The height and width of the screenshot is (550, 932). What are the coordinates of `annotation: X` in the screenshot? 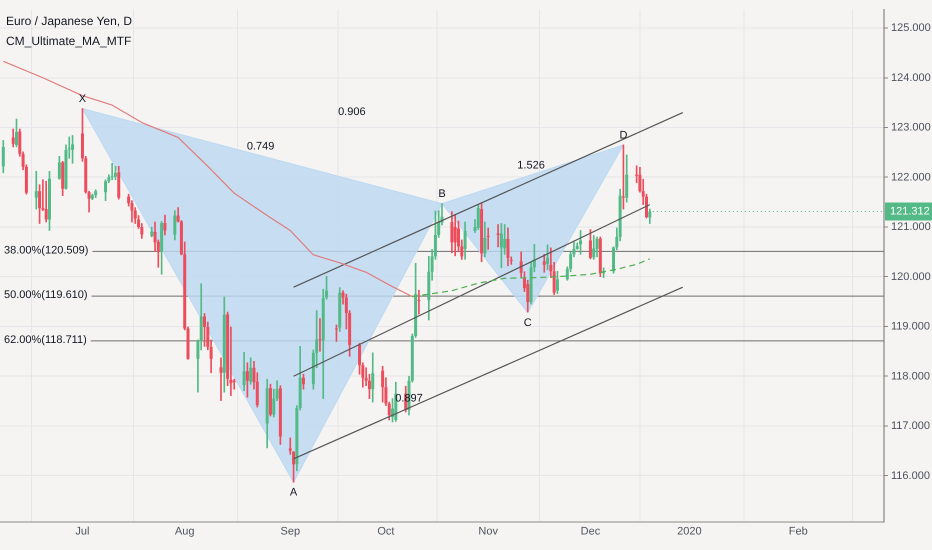 It's located at (82, 99).